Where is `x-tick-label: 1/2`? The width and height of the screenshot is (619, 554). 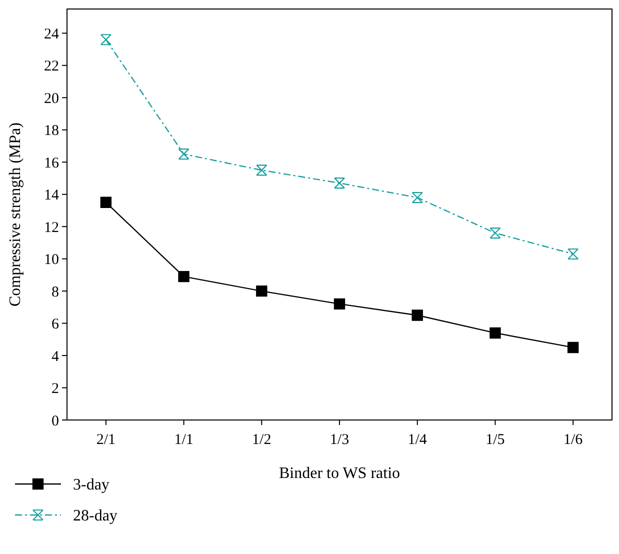
x-tick-label: 1/2 is located at coordinates (262, 440).